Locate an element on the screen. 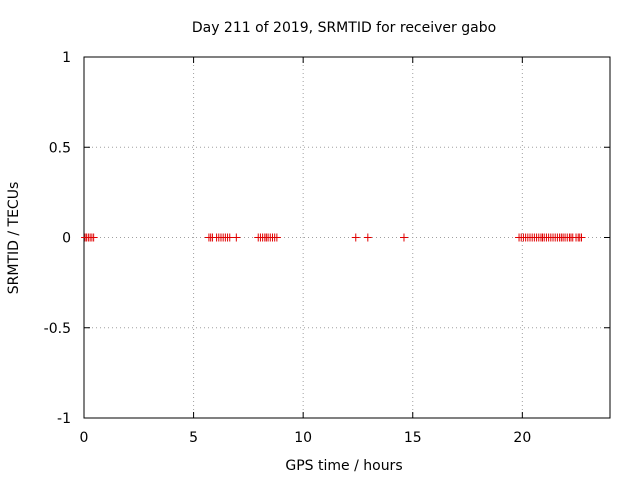 The height and width of the screenshot is (480, 640). x-tick-label: 5 is located at coordinates (193, 438).